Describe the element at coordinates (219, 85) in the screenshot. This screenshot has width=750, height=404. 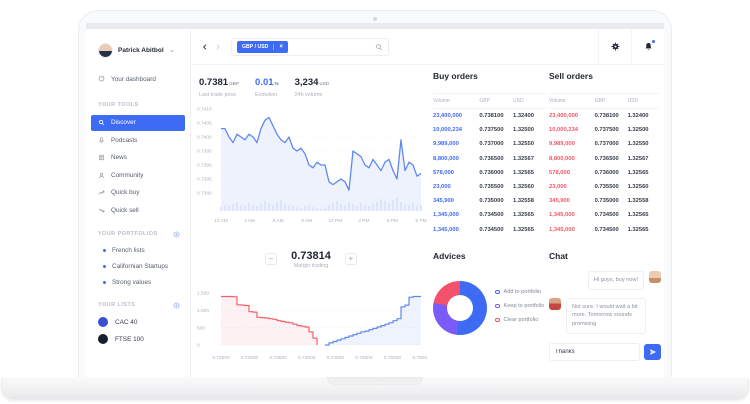
I see `stat-last-trade-price: 0.7381GBP Last trade price` at that location.